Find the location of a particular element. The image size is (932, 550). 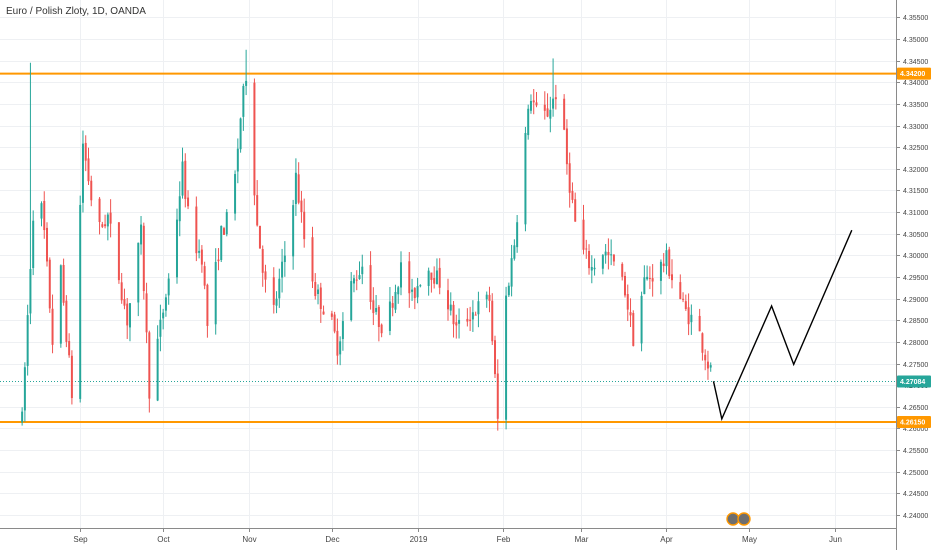

price-tick-label: 4.29500 is located at coordinates (915, 278).